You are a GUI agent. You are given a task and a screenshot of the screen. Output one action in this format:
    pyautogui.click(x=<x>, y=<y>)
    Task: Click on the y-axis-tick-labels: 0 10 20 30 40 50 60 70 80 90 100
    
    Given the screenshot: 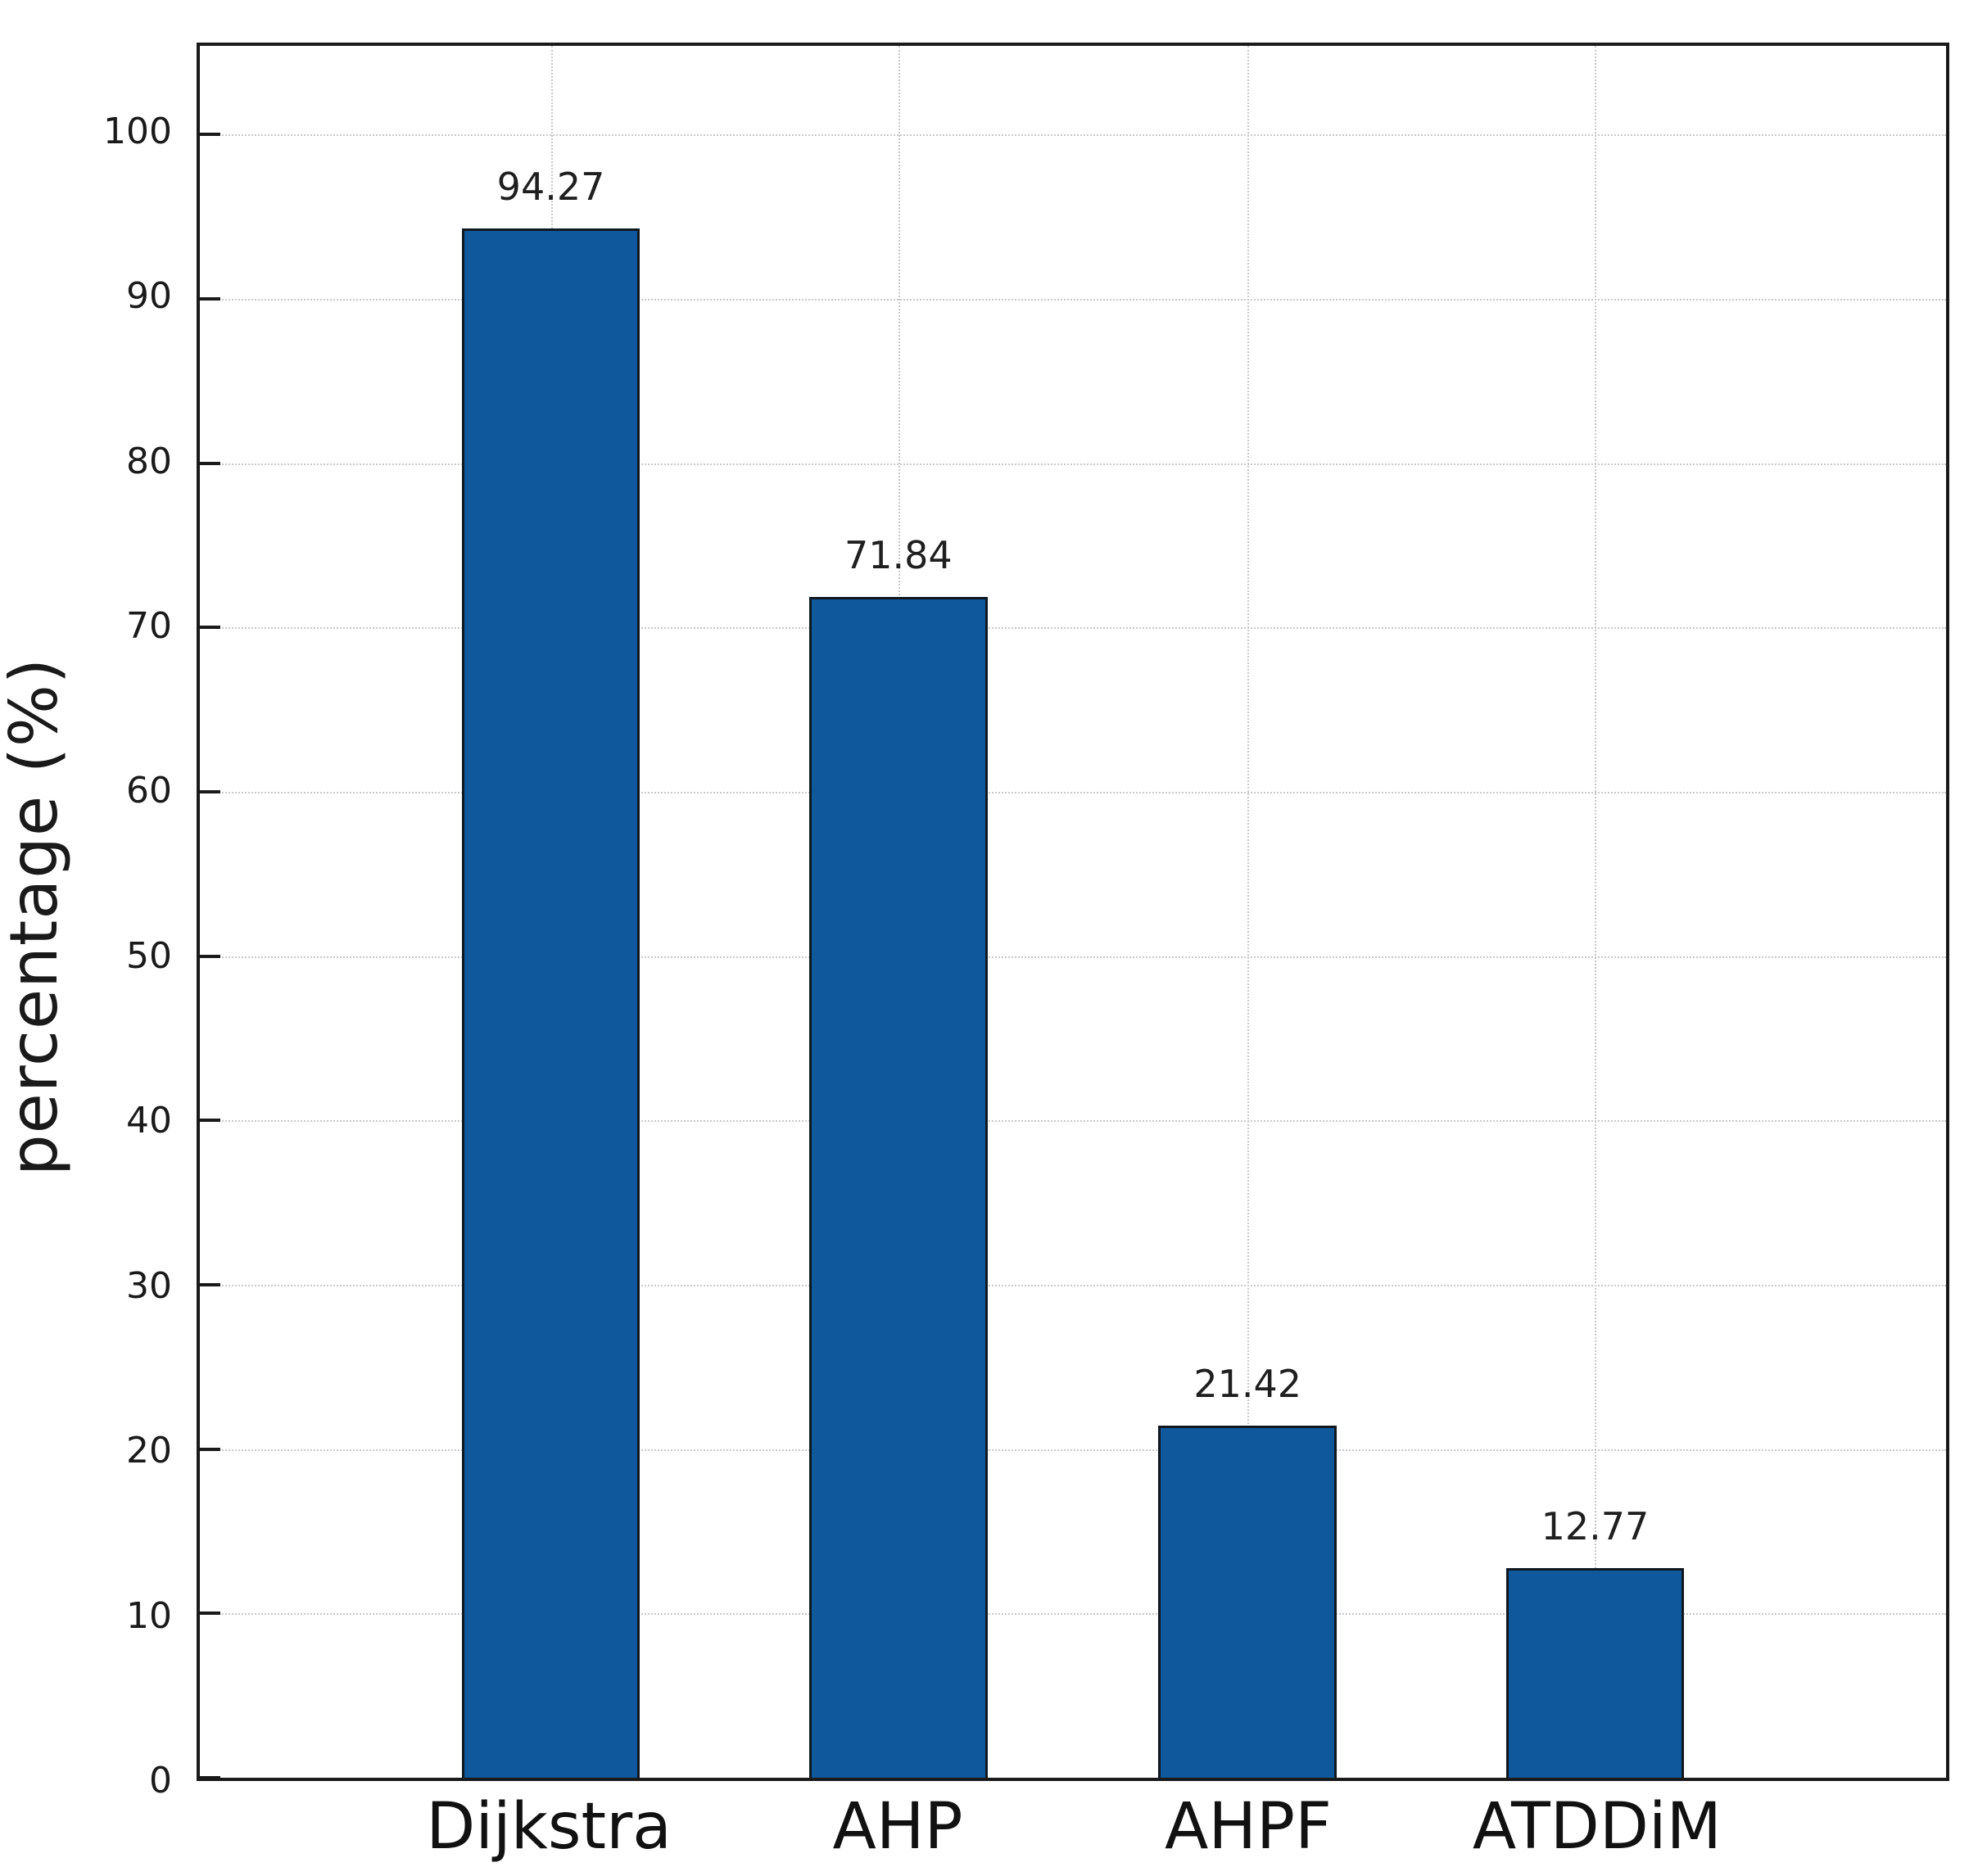 What is the action you would take?
    pyautogui.click(x=86, y=920)
    